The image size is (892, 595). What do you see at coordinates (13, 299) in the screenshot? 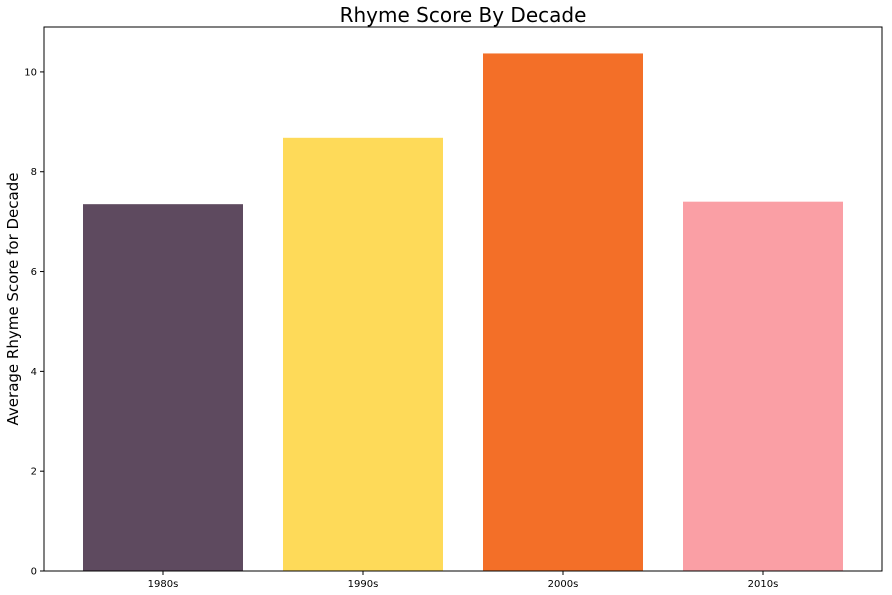
I see `y-axis-label: Average Rhyme Score for Decade` at bounding box center [13, 299].